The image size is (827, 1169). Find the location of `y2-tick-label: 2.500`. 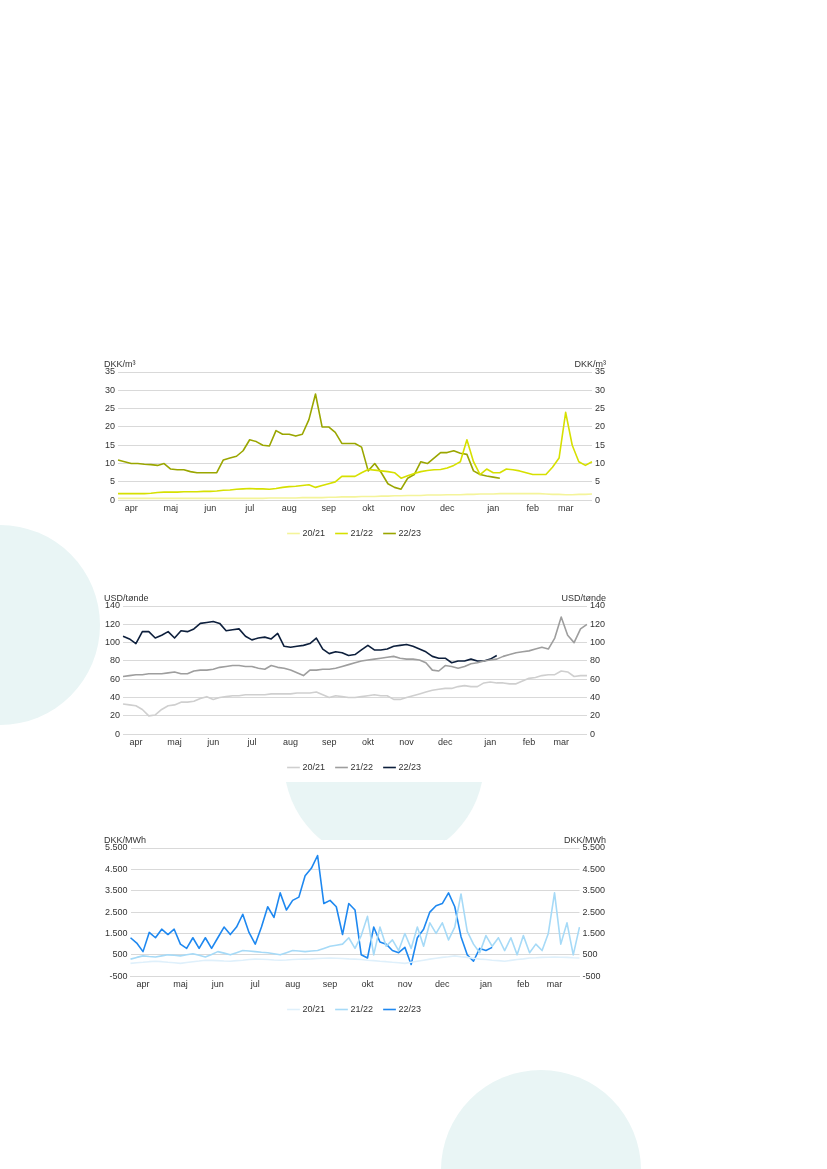

y2-tick-label: 2.500 is located at coordinates (594, 911).